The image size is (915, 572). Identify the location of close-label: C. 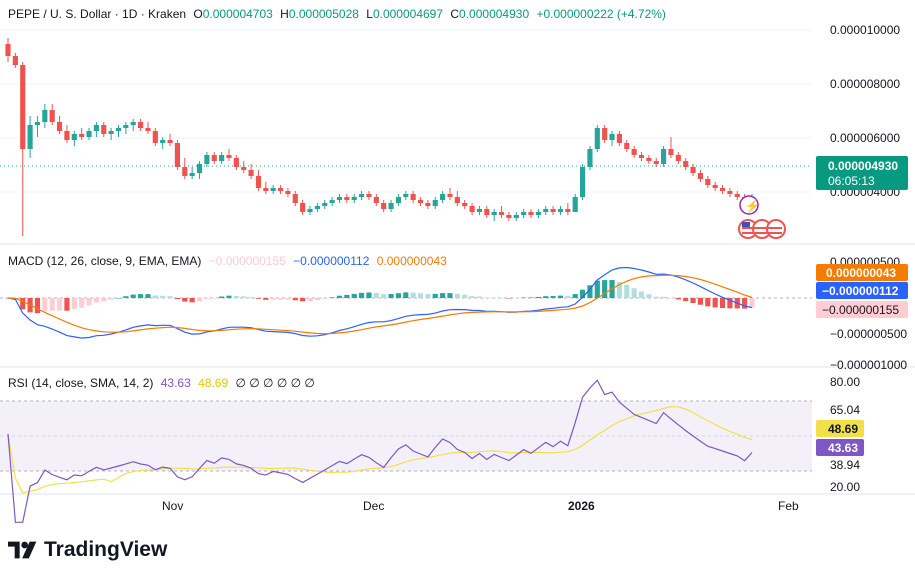
(455, 14).